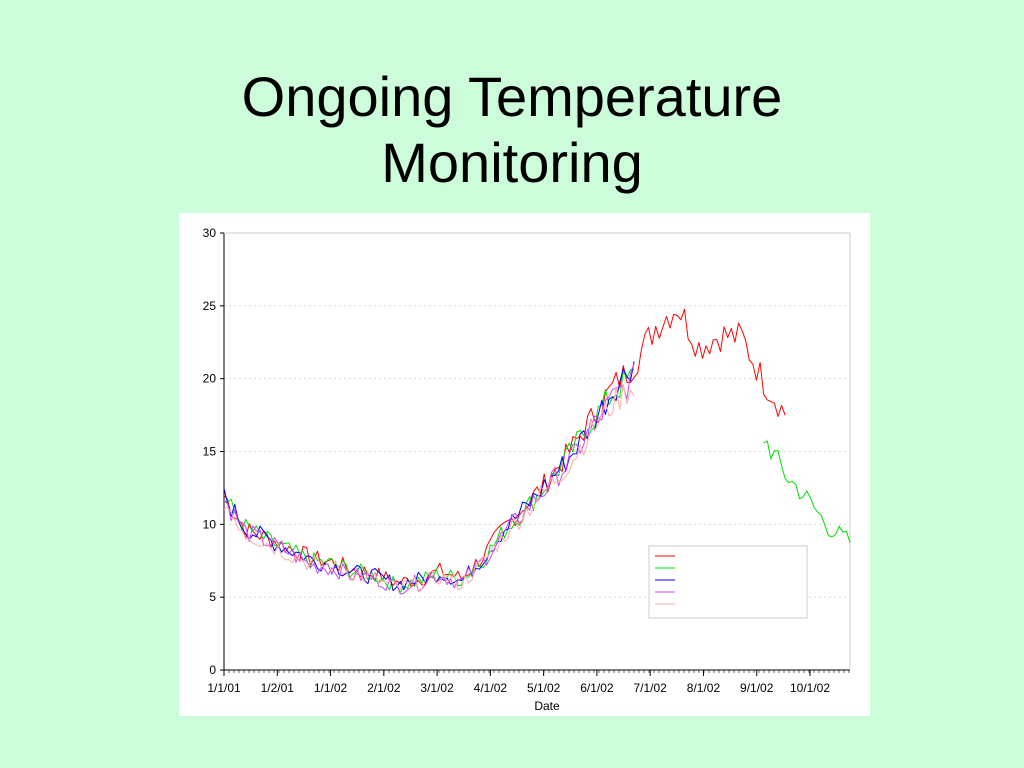 The height and width of the screenshot is (768, 1024). I want to click on x-axis-title: Date, so click(547, 706).